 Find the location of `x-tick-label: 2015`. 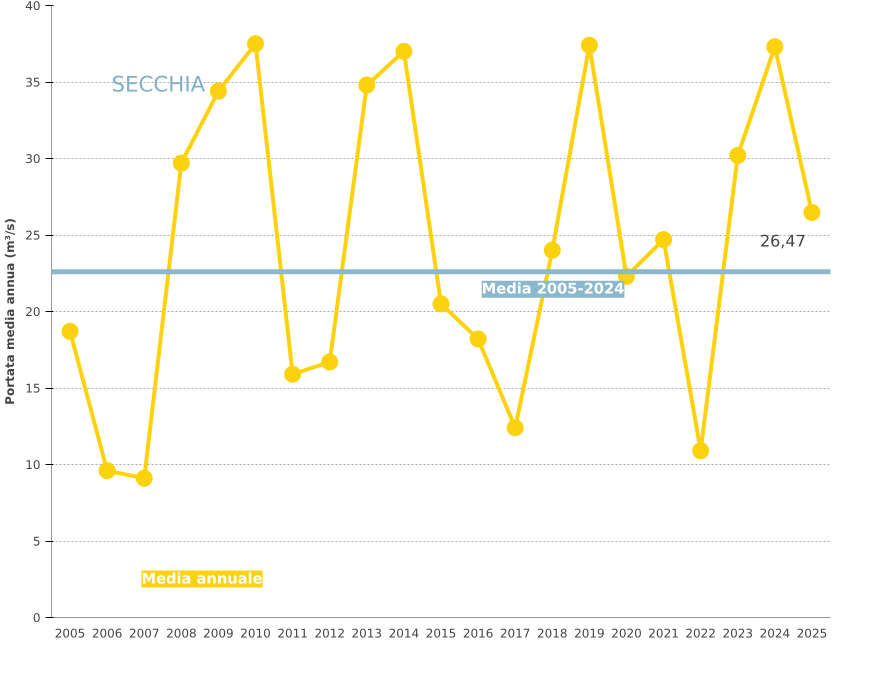

x-tick-label: 2015 is located at coordinates (441, 633).